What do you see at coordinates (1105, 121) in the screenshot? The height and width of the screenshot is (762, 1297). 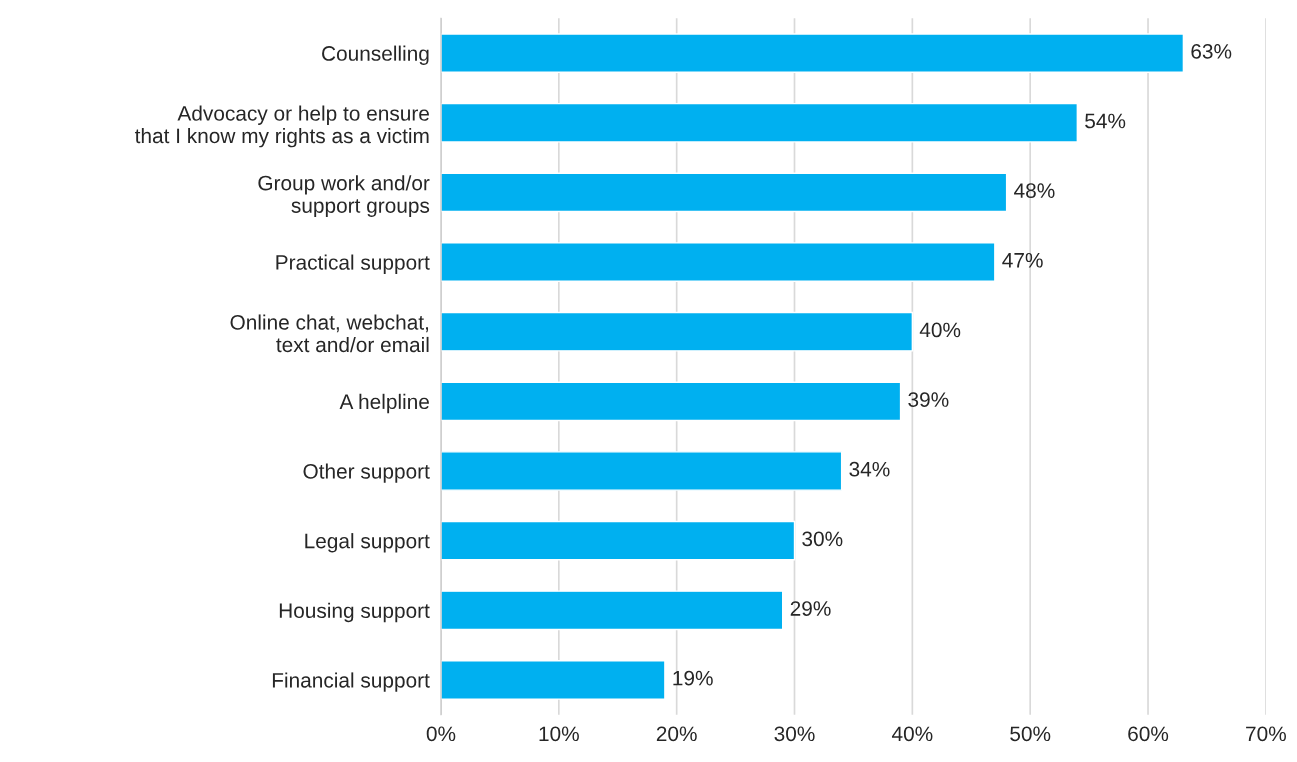 I see `data-label: 54%` at bounding box center [1105, 121].